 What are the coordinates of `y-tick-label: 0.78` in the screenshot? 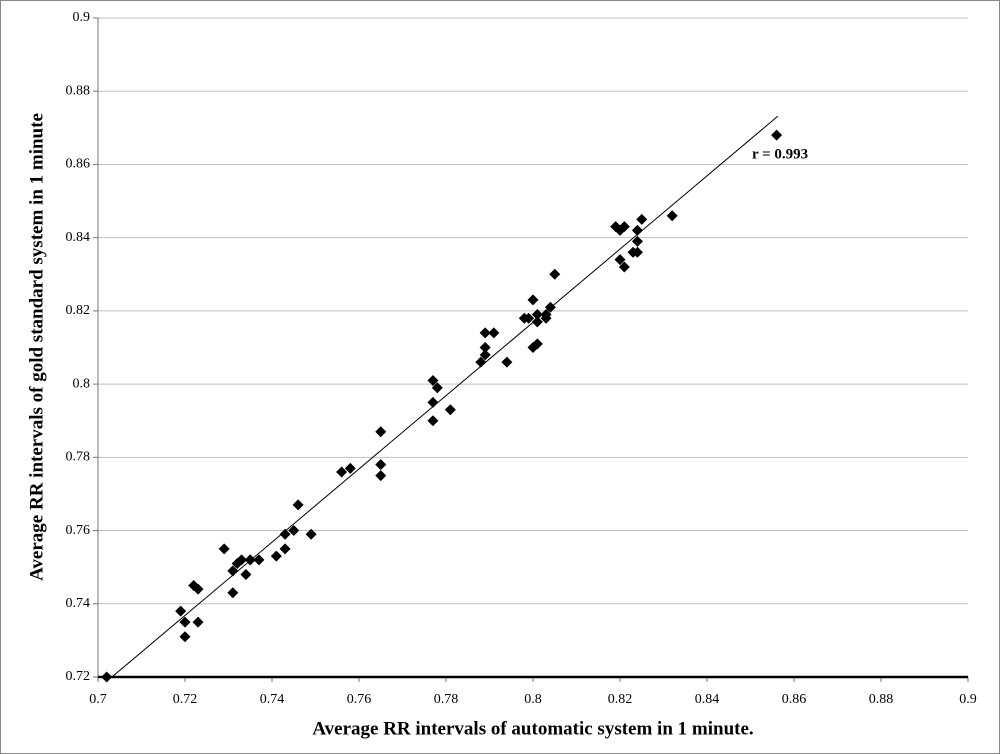 It's located at (78, 457).